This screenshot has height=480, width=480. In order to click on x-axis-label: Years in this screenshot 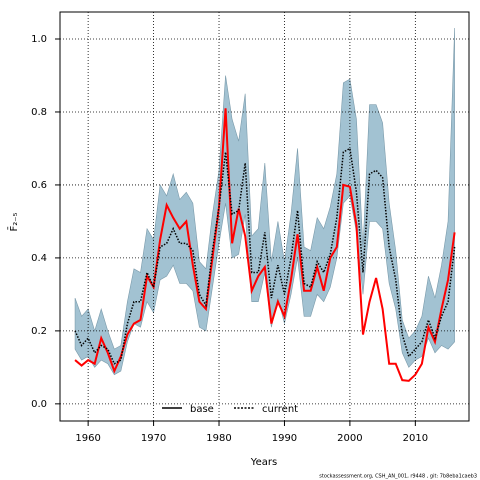, I will do `click(263, 462)`.